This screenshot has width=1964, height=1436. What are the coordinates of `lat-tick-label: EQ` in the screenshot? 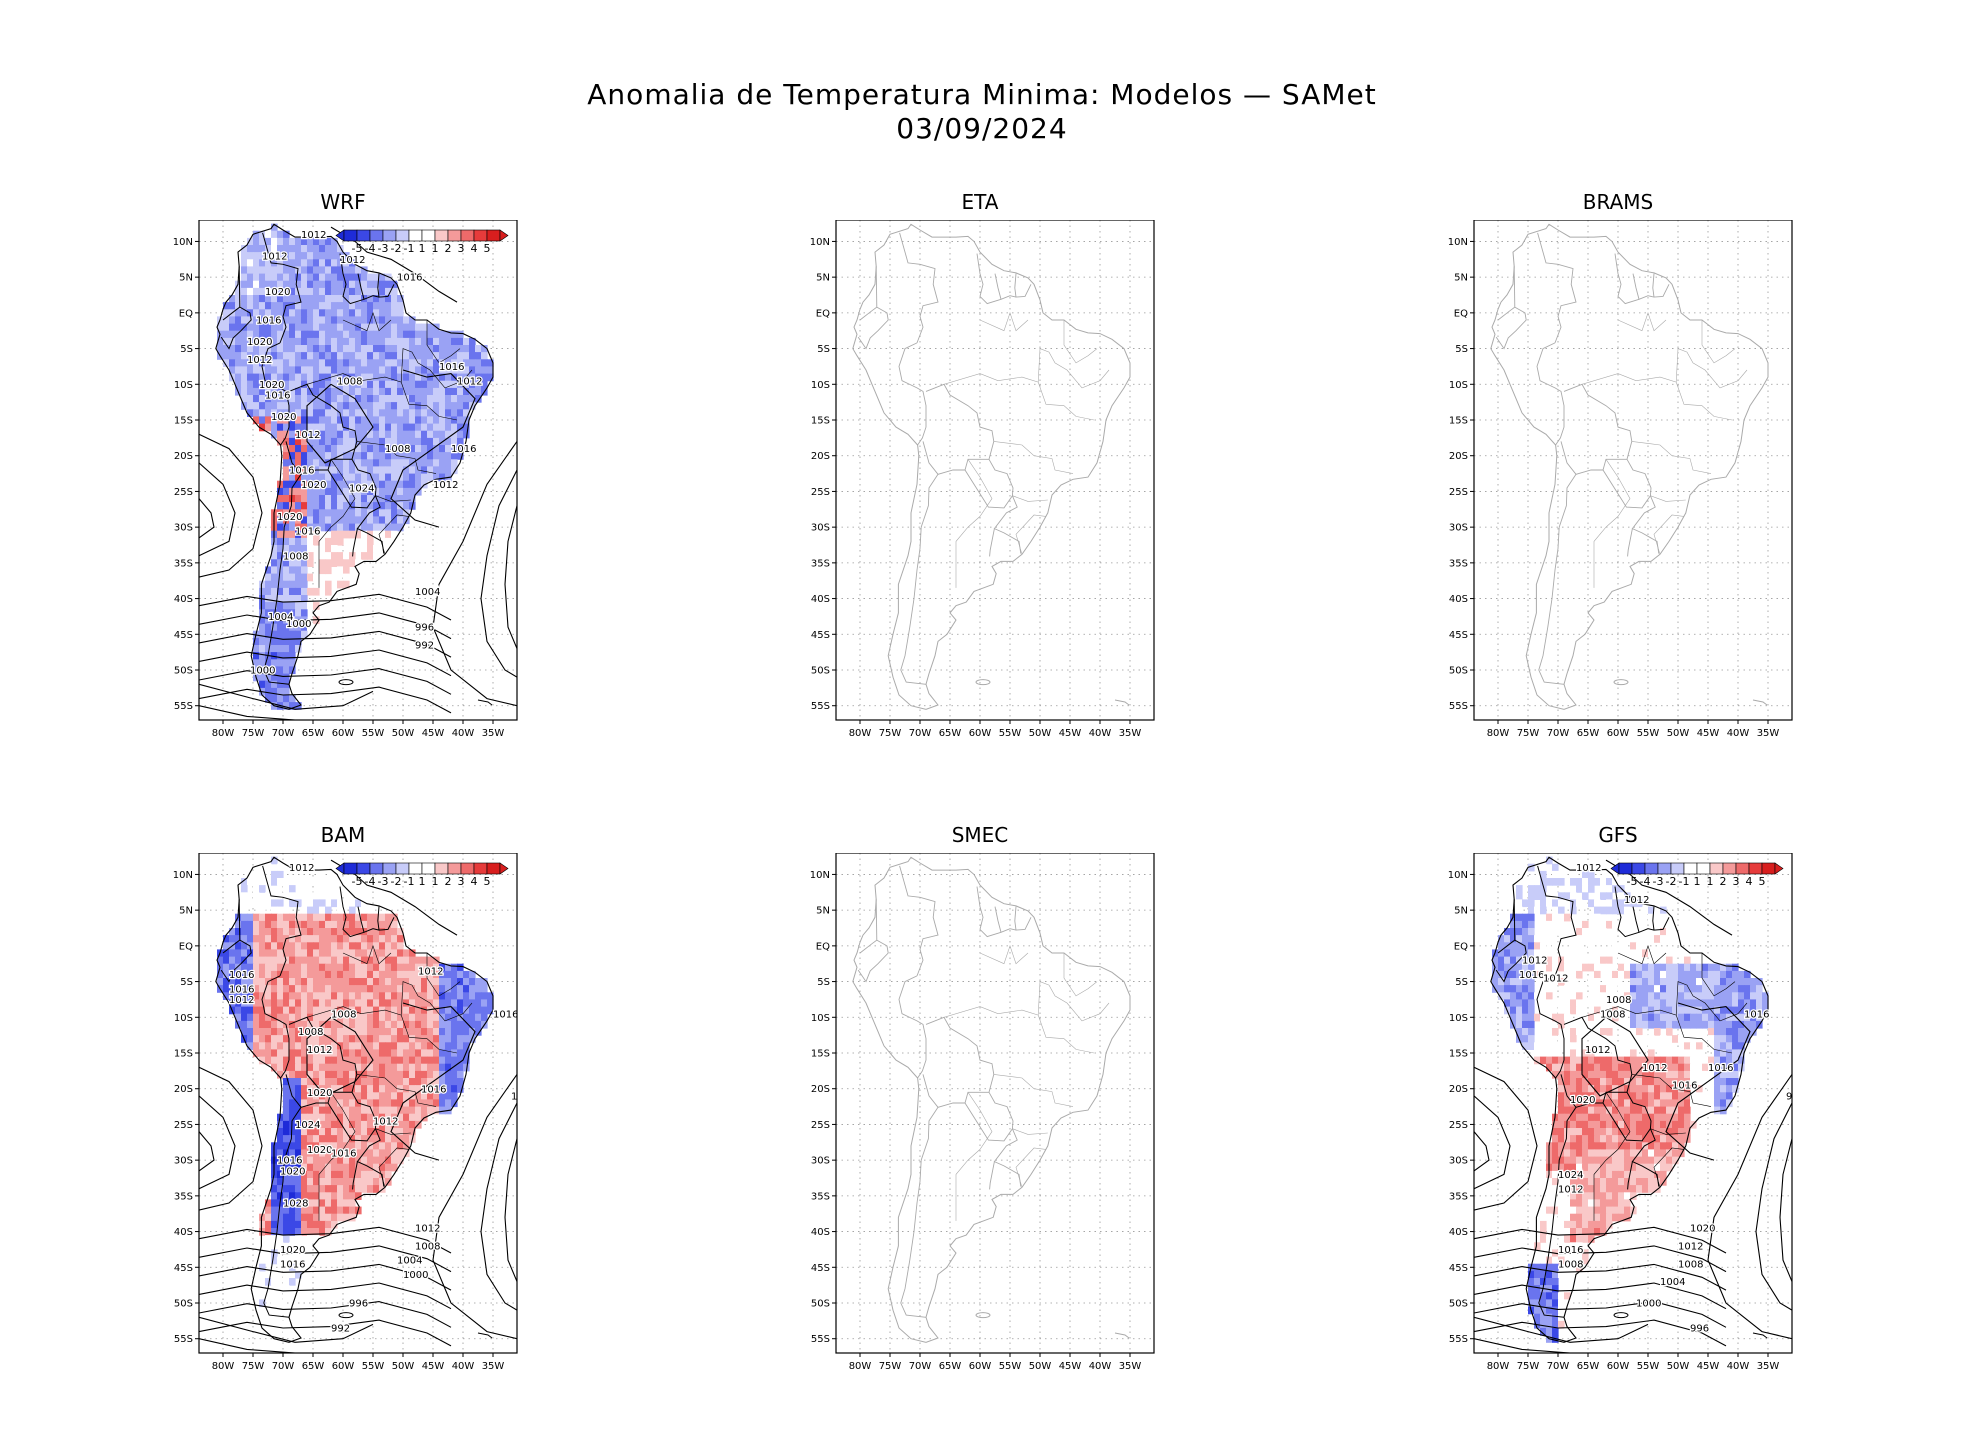 It's located at (186, 313).